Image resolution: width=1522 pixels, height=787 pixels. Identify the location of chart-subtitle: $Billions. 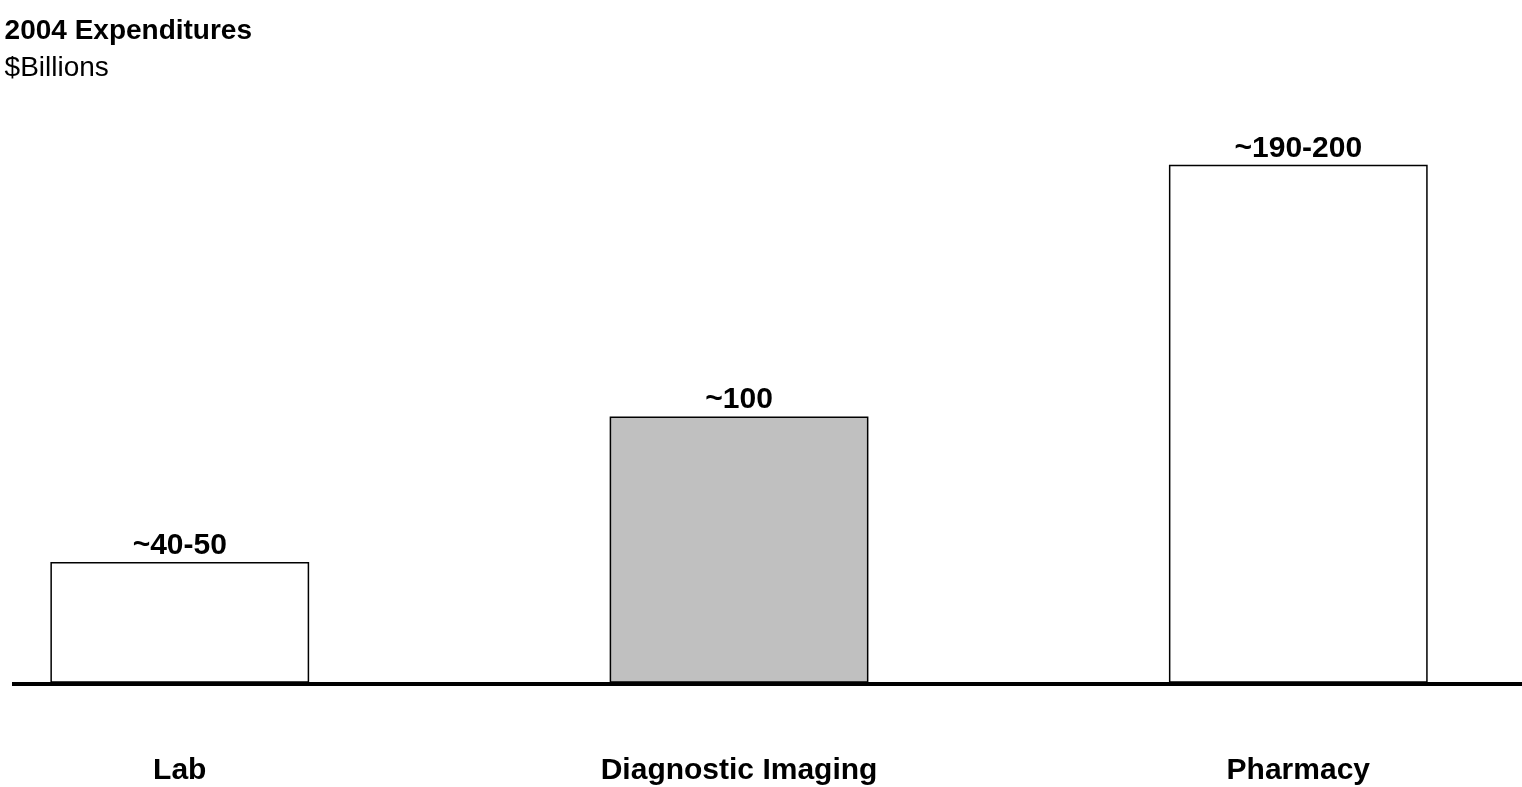
(56, 66).